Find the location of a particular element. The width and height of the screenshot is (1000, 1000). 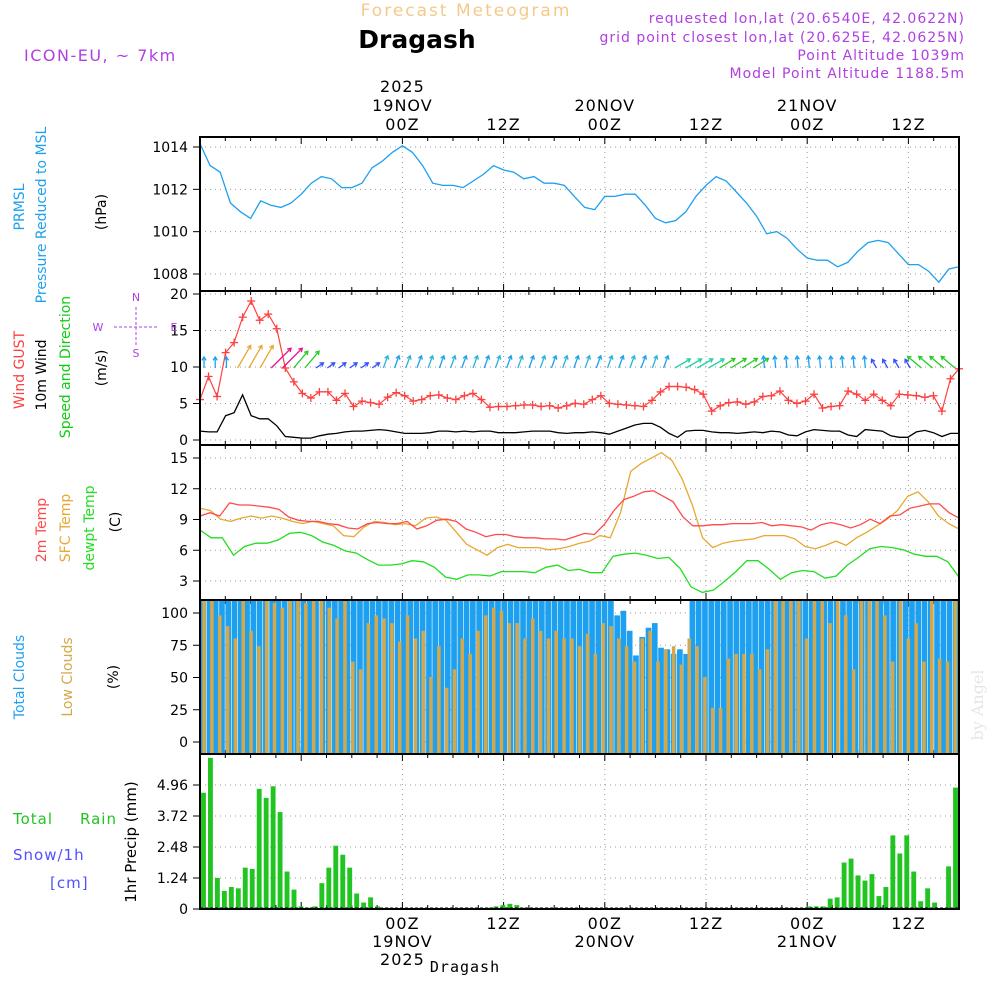

wind-gust-label: Wind GUST is located at coordinates (20, 369).